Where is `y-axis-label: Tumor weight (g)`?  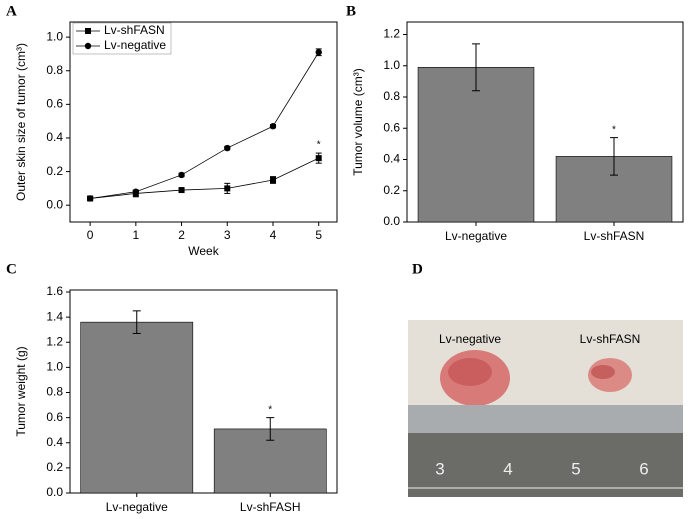
y-axis-label: Tumor weight (g) is located at coordinates (21, 391).